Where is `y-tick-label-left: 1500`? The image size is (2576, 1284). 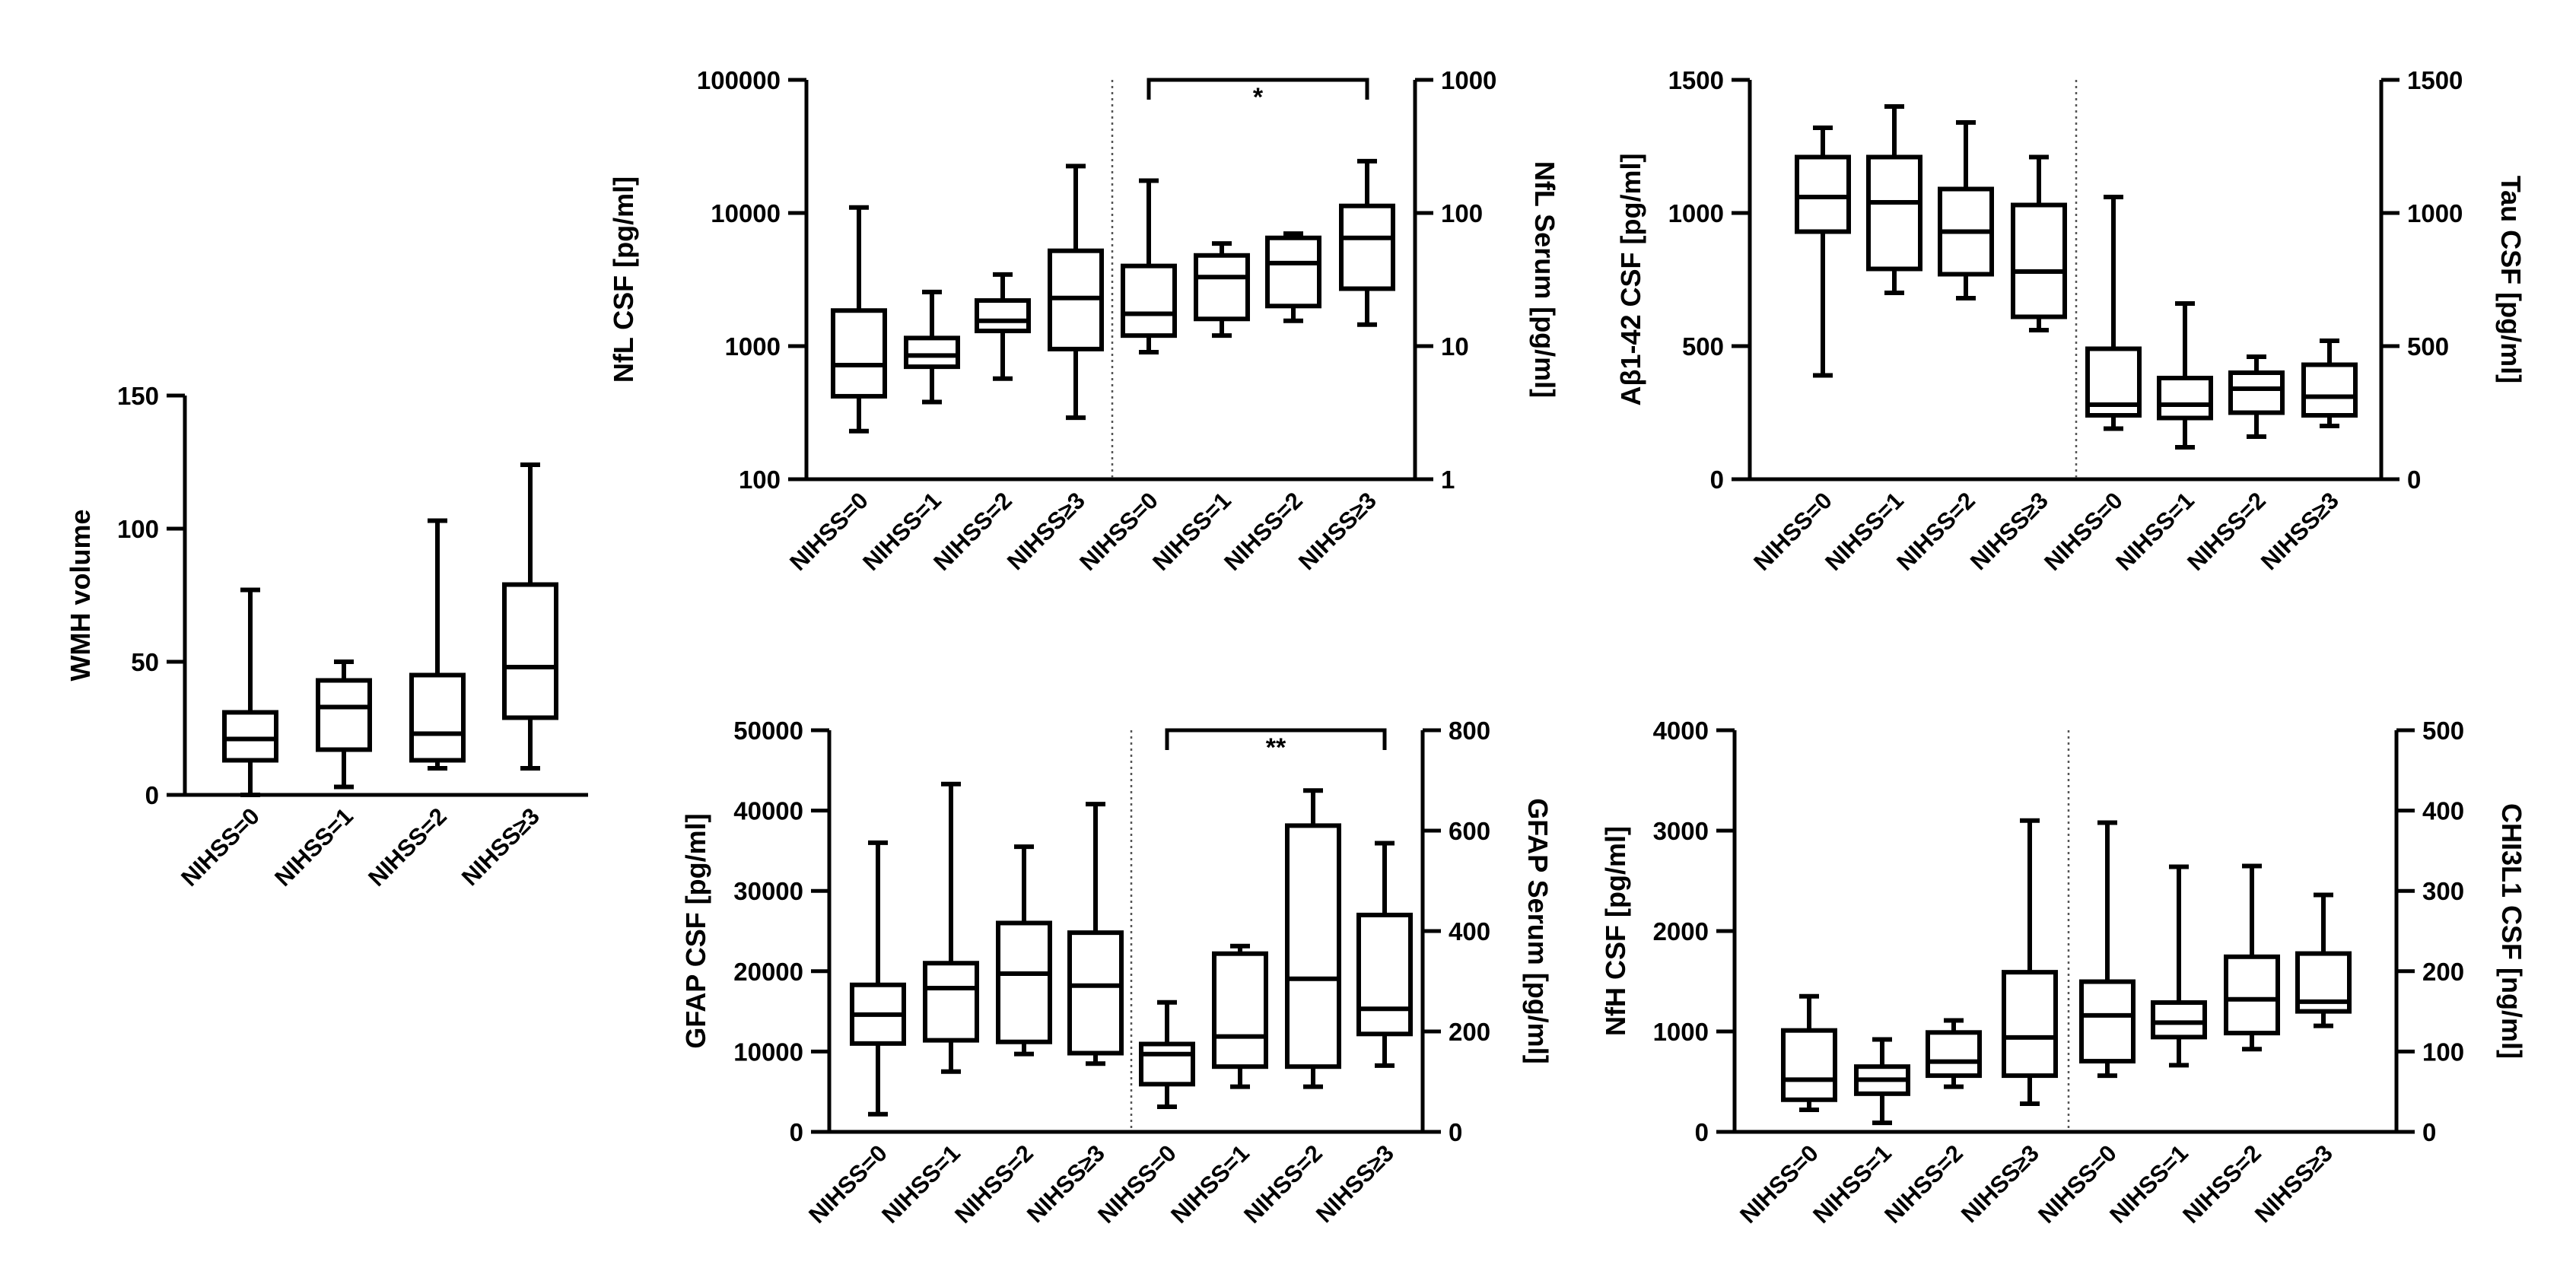
y-tick-label-left: 1500 is located at coordinates (1696, 80).